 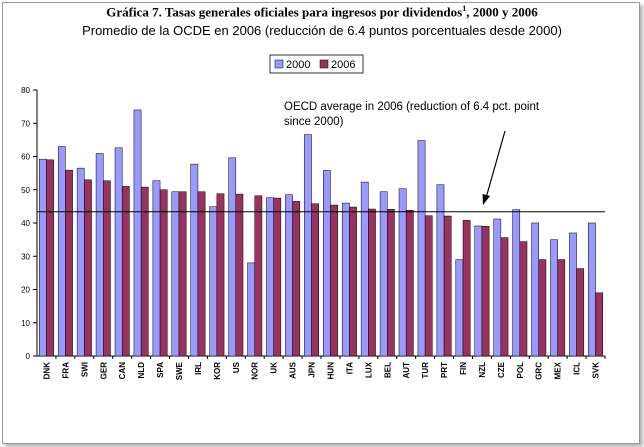 I want to click on category-label-LUX: LUX, so click(x=368, y=369).